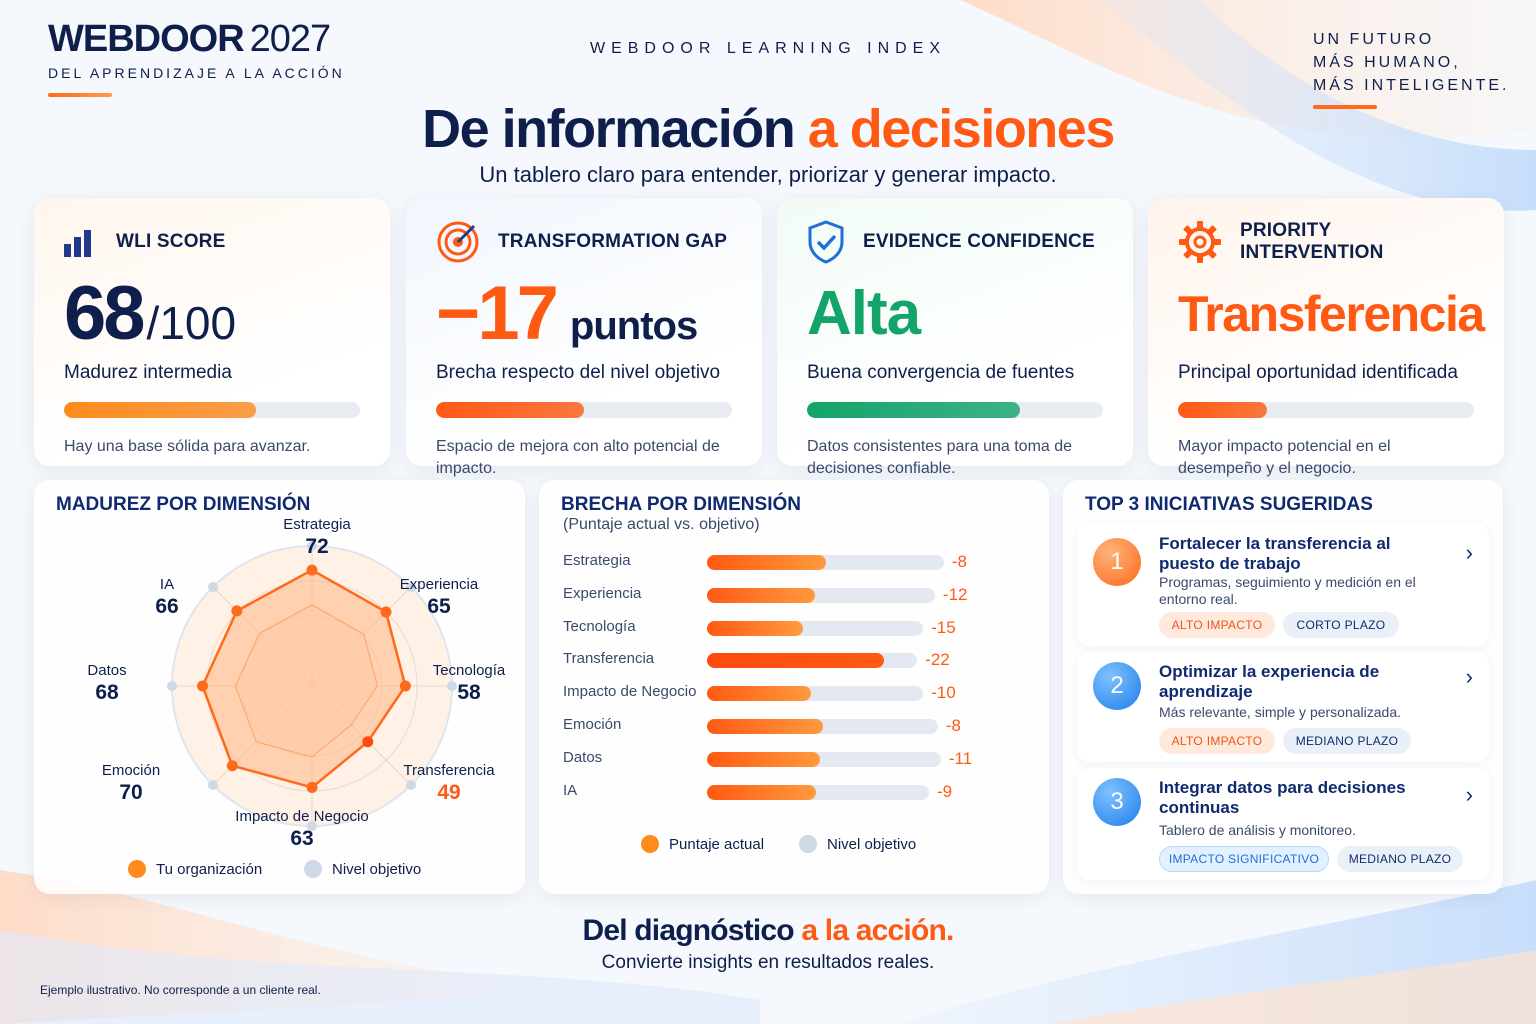 The height and width of the screenshot is (1024, 1536). Describe the element at coordinates (1387, 62) in the screenshot. I see `tagline-line-2: MÁS HUMANO,` at that location.